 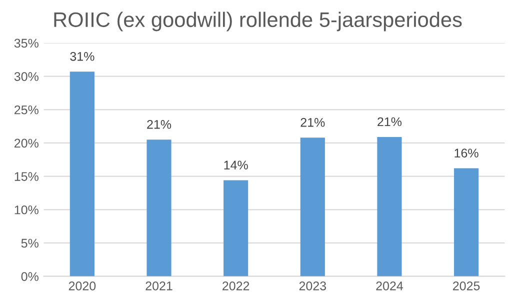 I want to click on y-tick-label: 20%, so click(x=26, y=143).